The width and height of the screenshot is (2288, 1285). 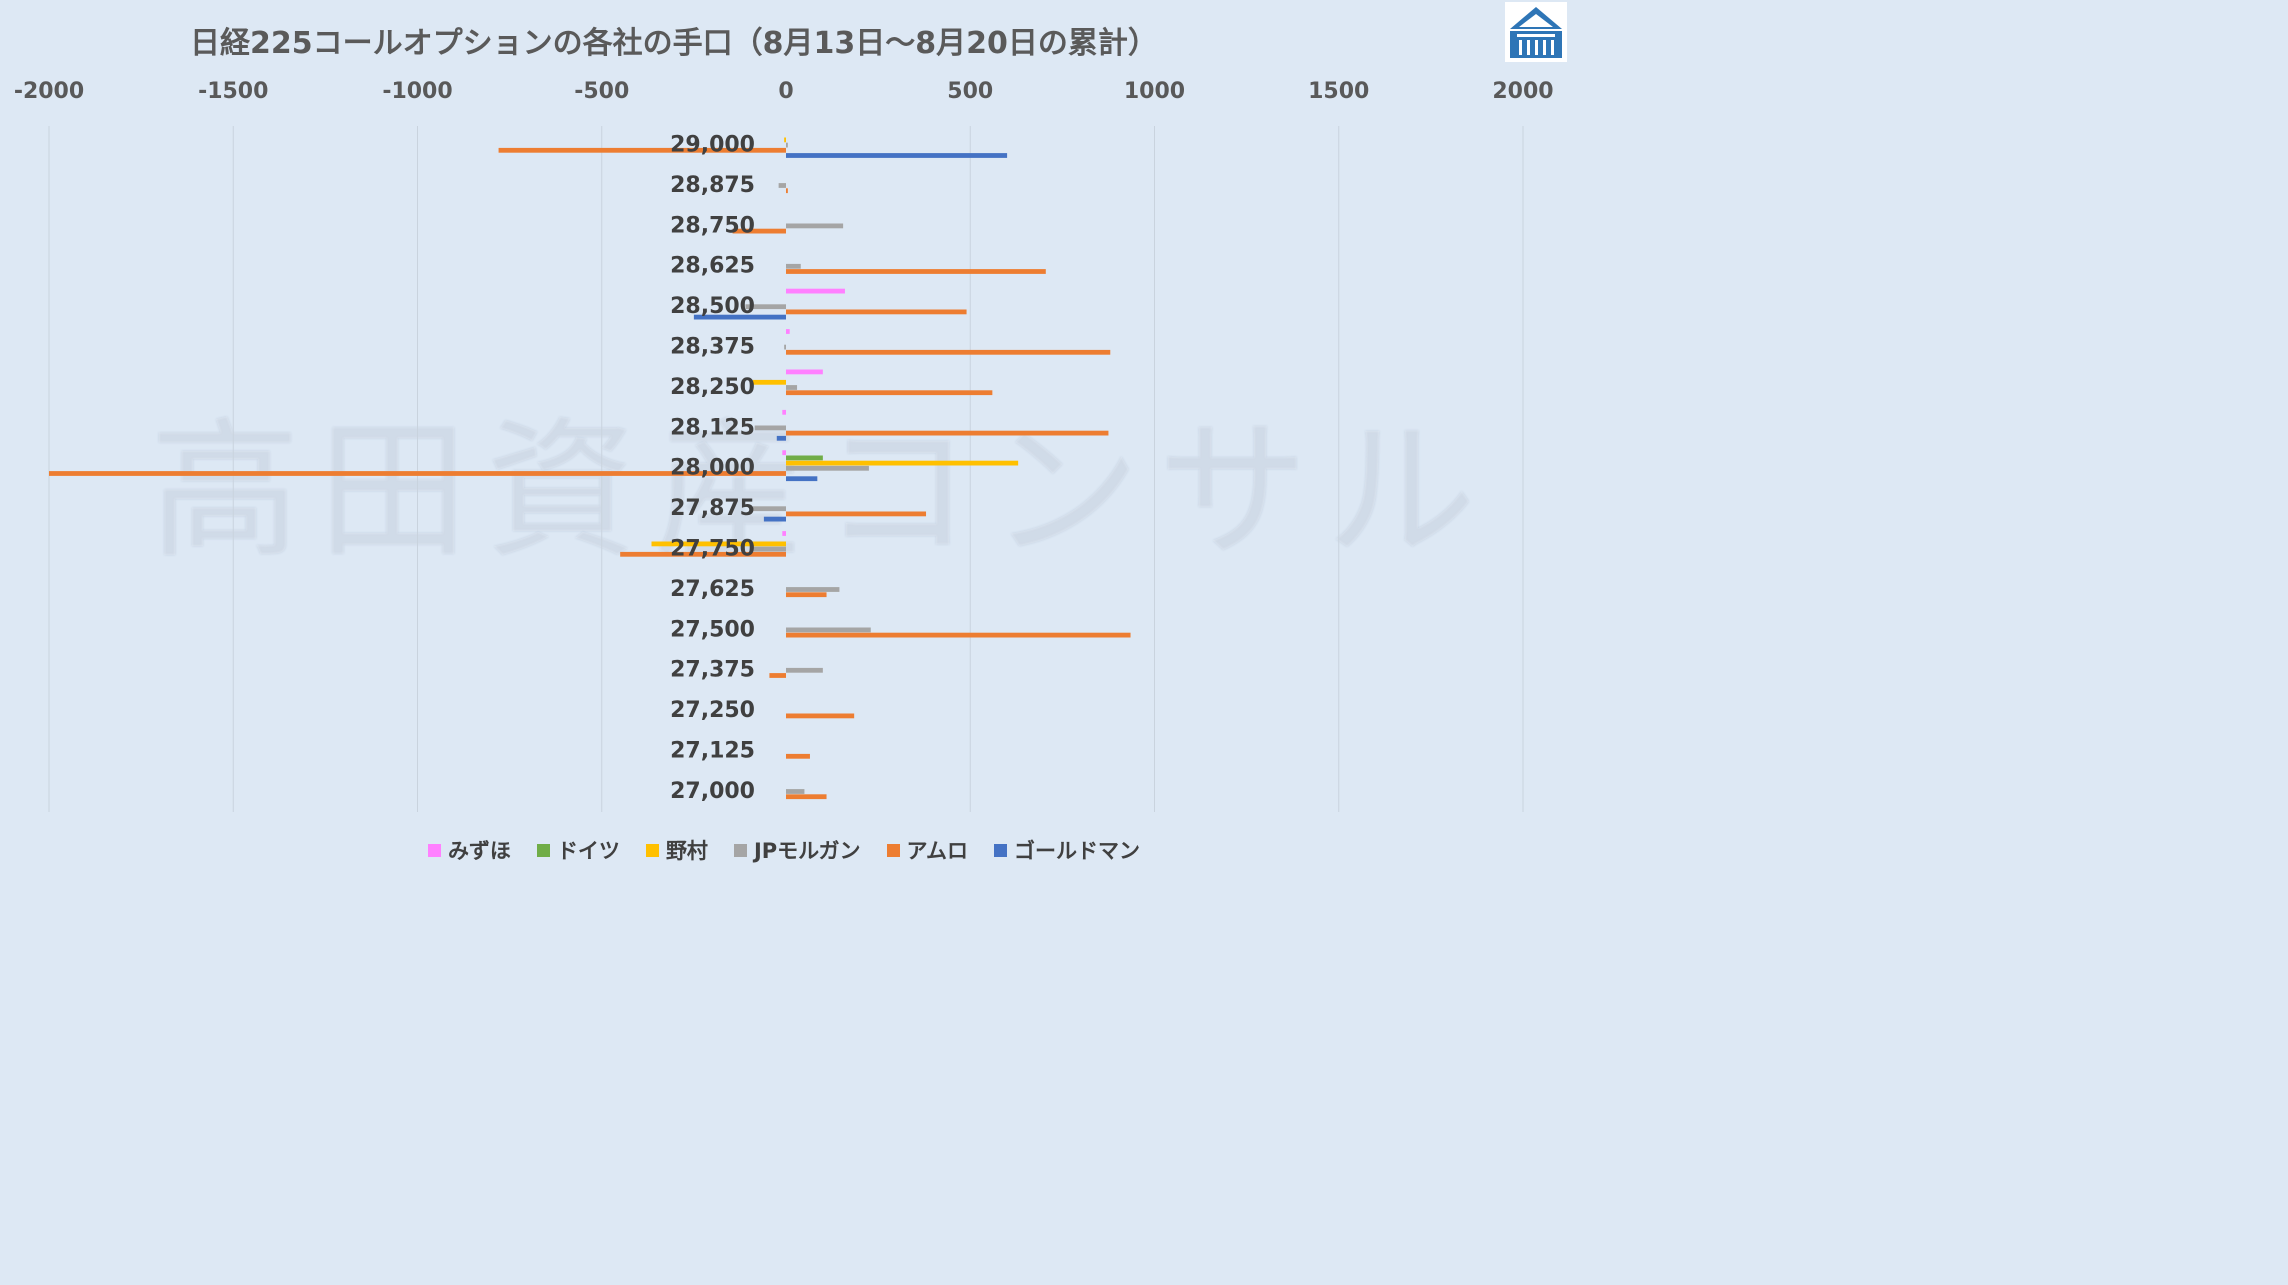 I want to click on category-label: 28,000, so click(x=712, y=468).